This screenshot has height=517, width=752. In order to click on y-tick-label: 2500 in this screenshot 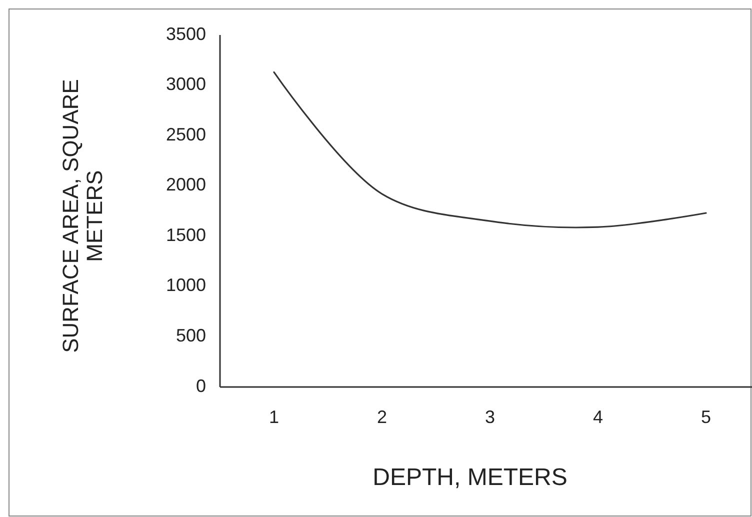, I will do `click(186, 134)`.